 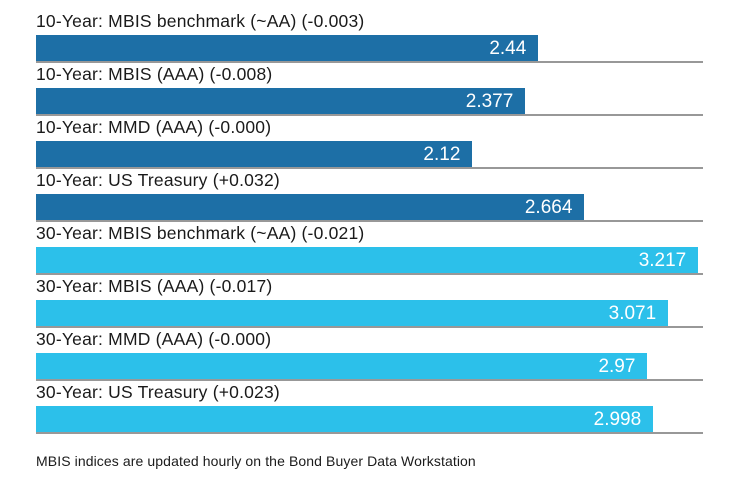 What do you see at coordinates (617, 366) in the screenshot?
I see `bar-value-label: 2.97` at bounding box center [617, 366].